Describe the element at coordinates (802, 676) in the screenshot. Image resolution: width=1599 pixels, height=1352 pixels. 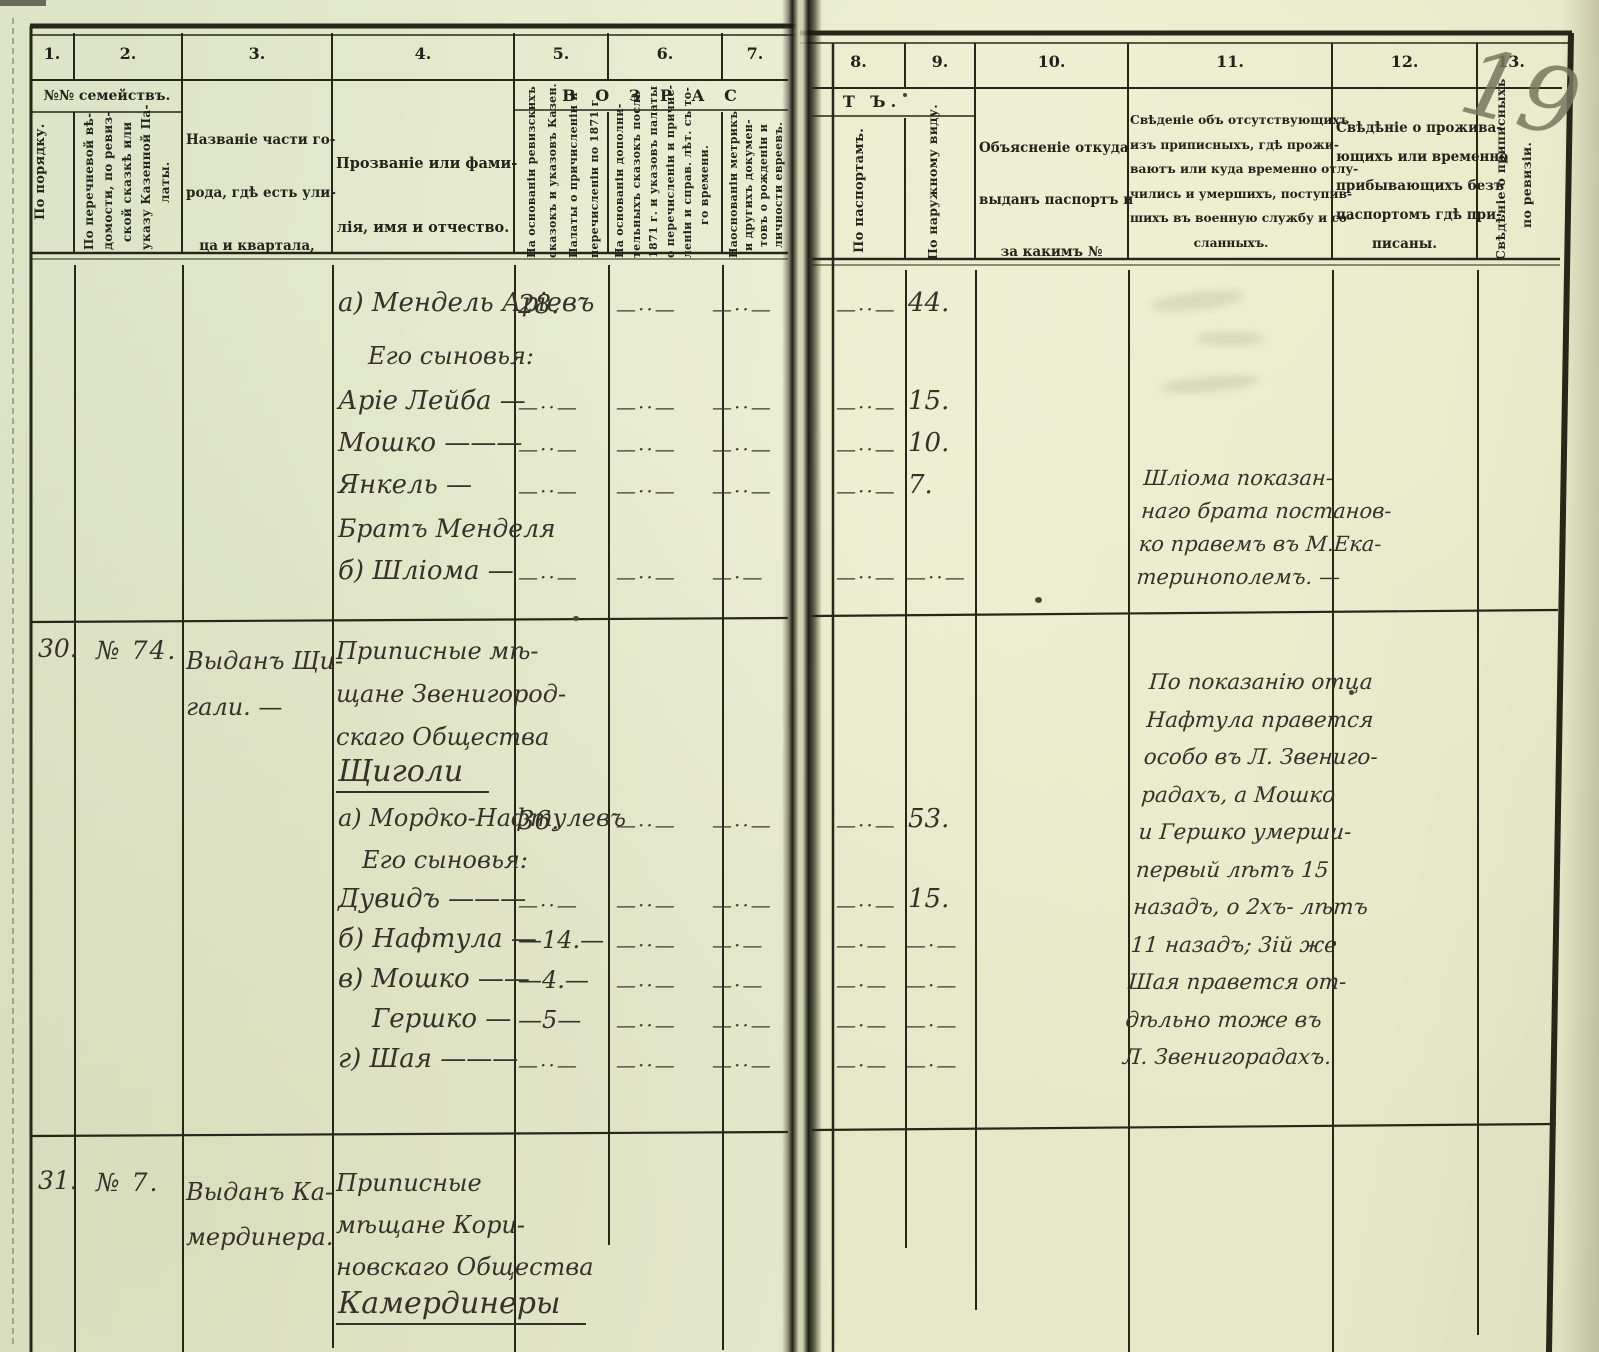
I see `book-fold` at that location.